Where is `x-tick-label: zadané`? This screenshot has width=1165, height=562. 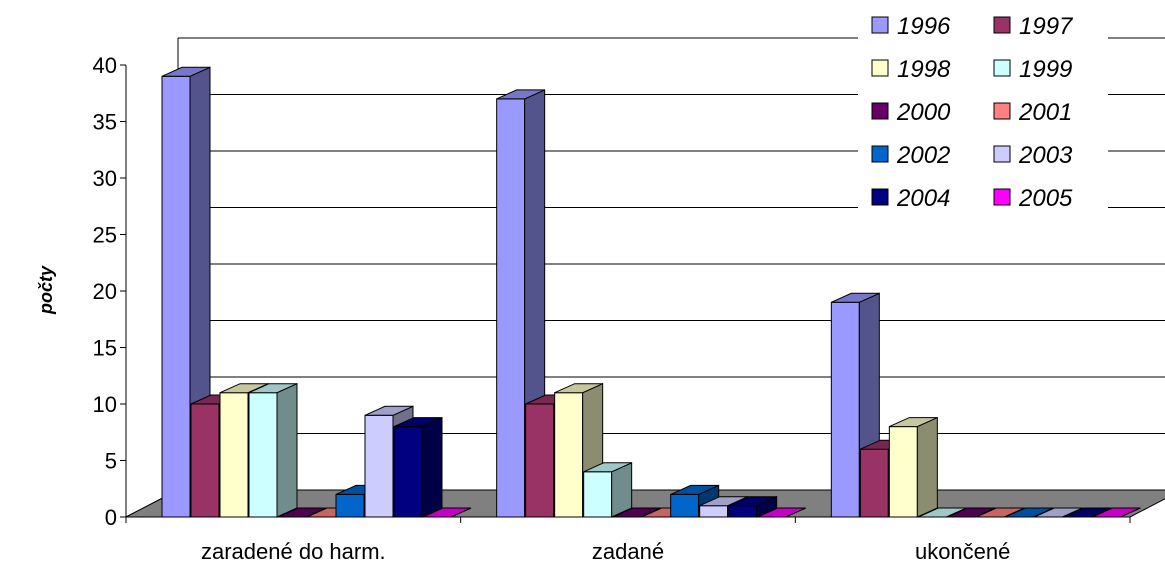 x-tick-label: zadané is located at coordinates (628, 550).